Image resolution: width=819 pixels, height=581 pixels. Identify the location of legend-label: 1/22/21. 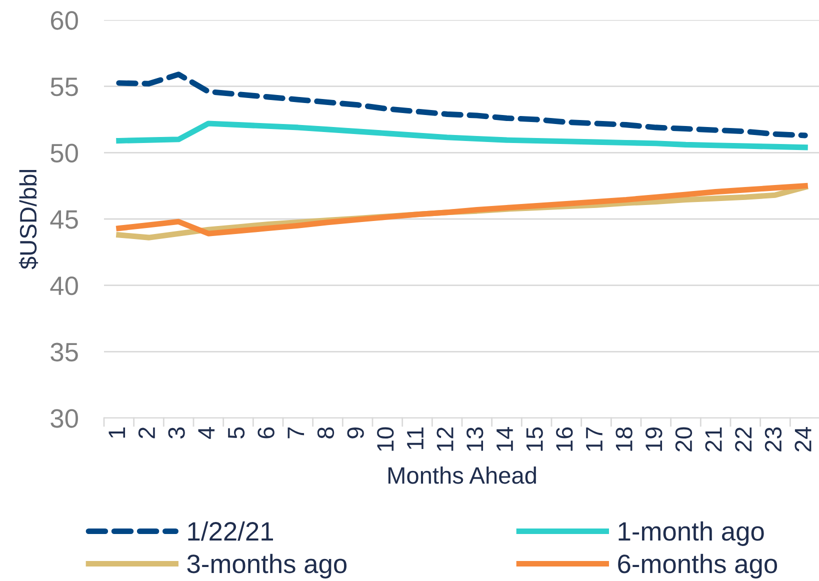
(231, 531).